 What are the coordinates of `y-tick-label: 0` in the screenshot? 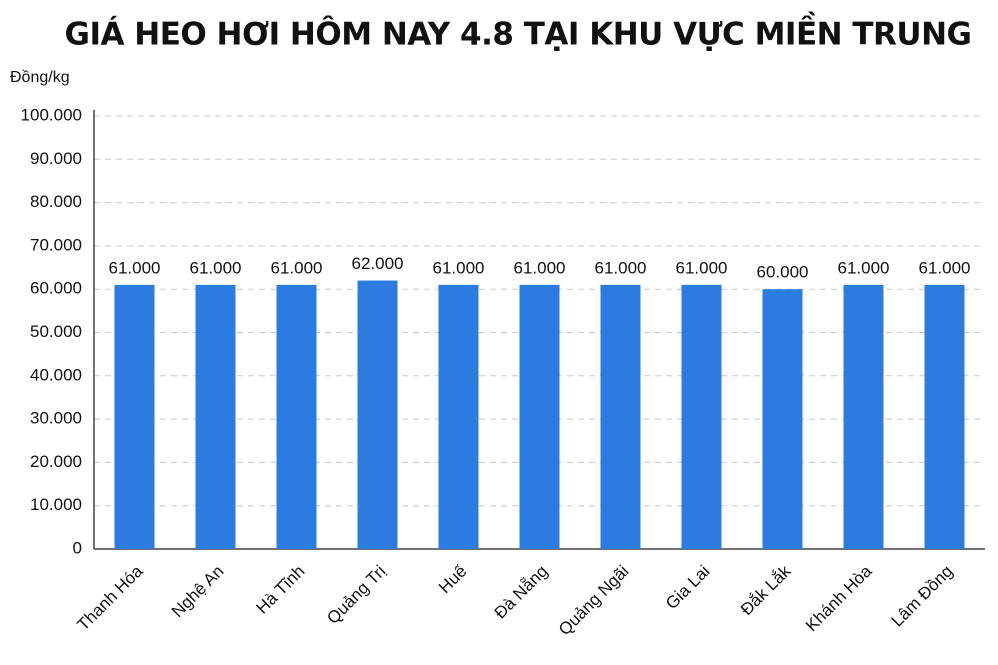 It's located at (77, 547).